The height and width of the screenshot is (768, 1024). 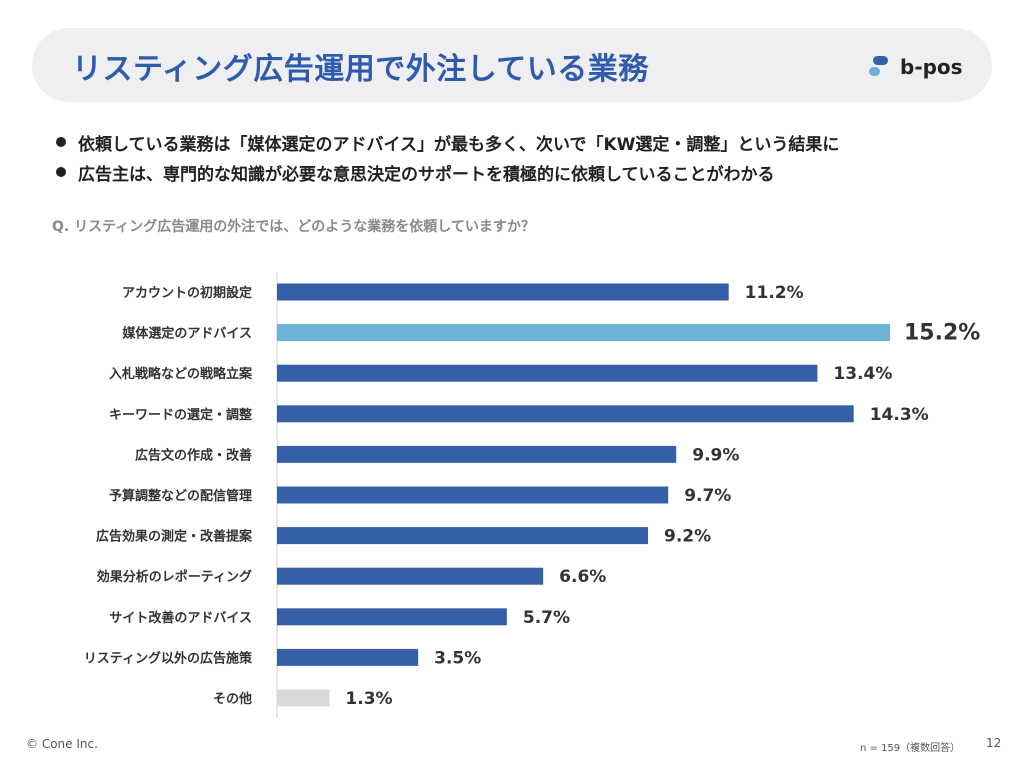 What do you see at coordinates (174, 537) in the screenshot?
I see `category-label: 広告効果の測定・改善提案` at bounding box center [174, 537].